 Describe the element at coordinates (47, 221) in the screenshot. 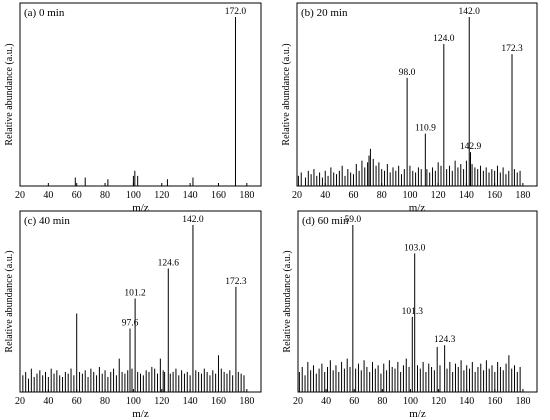

I see `panel-title: (c) 40 min` at that location.